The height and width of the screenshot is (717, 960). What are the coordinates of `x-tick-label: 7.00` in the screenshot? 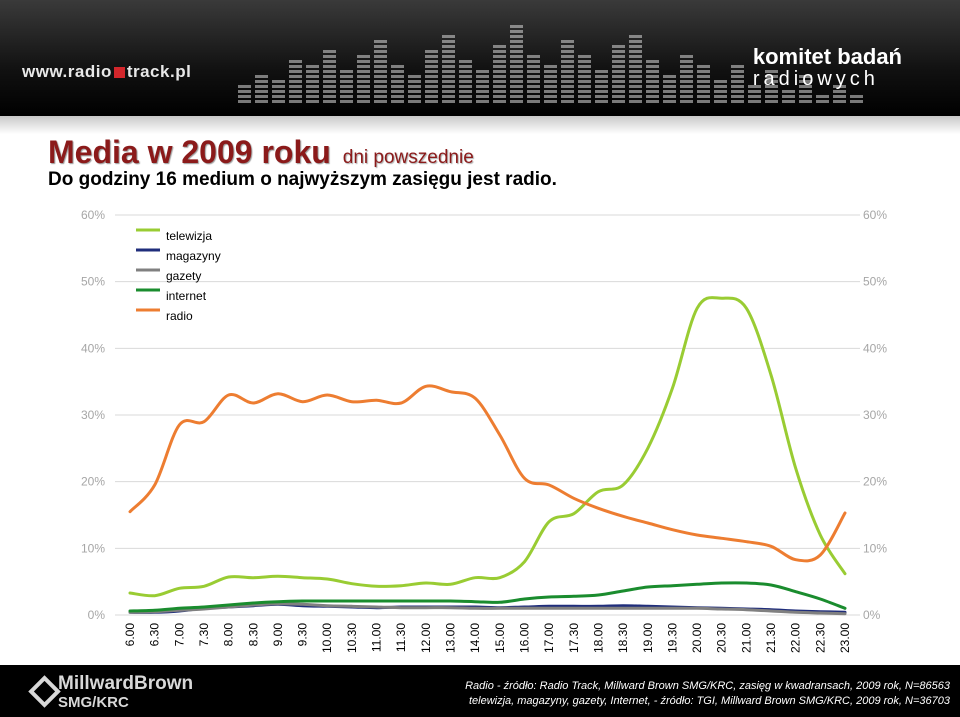 It's located at (179, 635).